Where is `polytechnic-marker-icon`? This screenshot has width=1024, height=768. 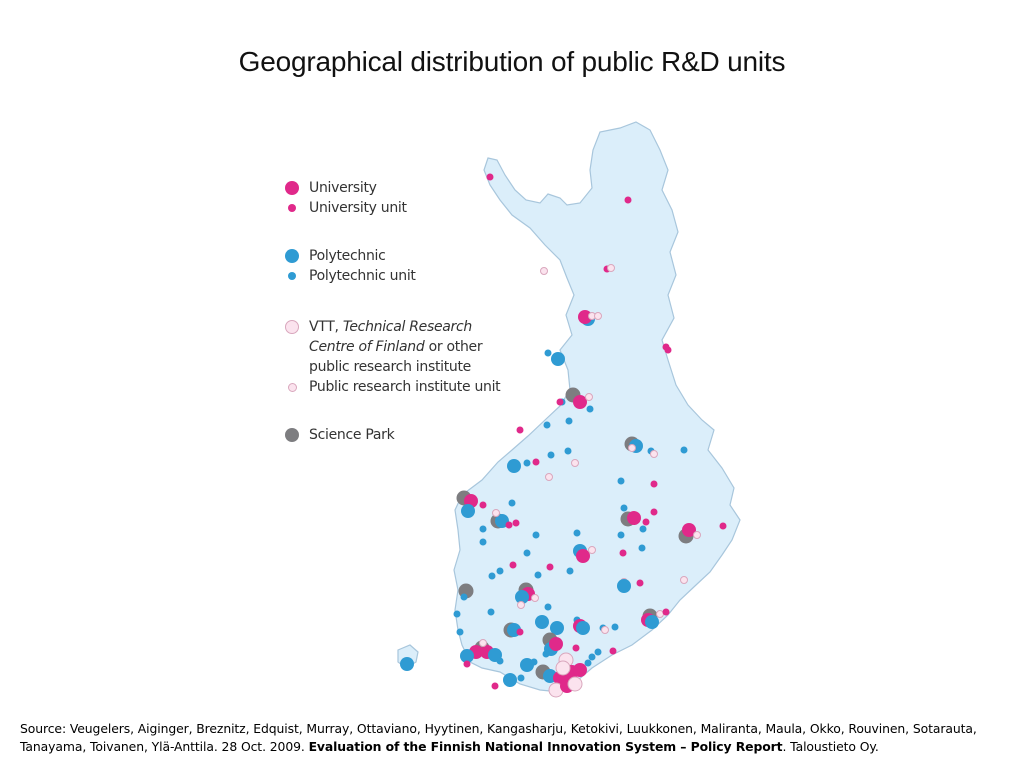
polytechnic-marker-icon is located at coordinates (292, 256).